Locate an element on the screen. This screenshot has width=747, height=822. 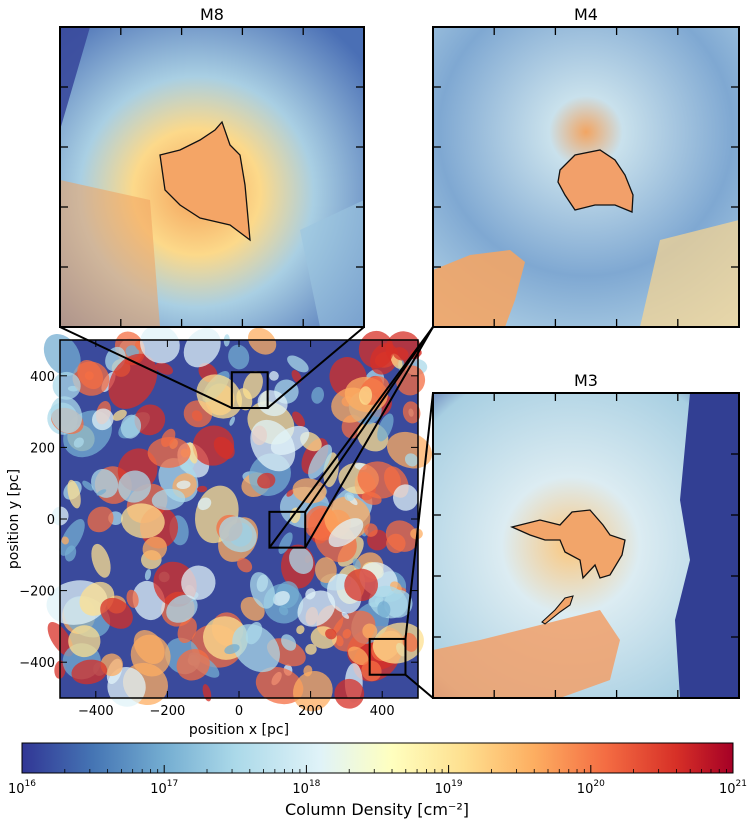
x-tick-label: −400 is located at coordinates (96, 711).